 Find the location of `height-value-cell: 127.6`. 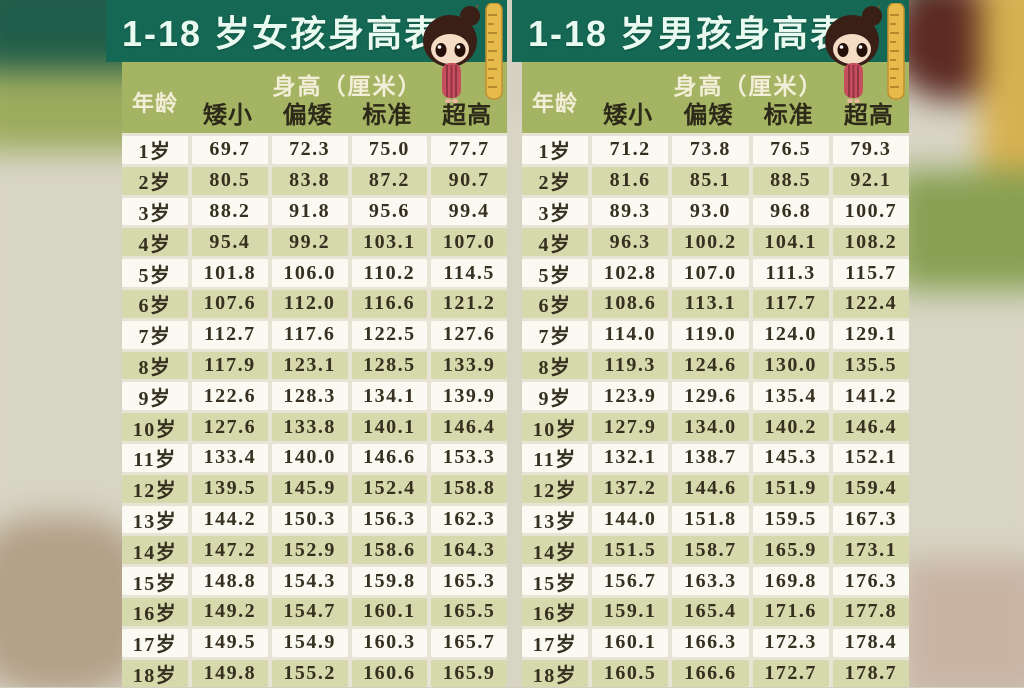

height-value-cell: 127.6 is located at coordinates (469, 334).